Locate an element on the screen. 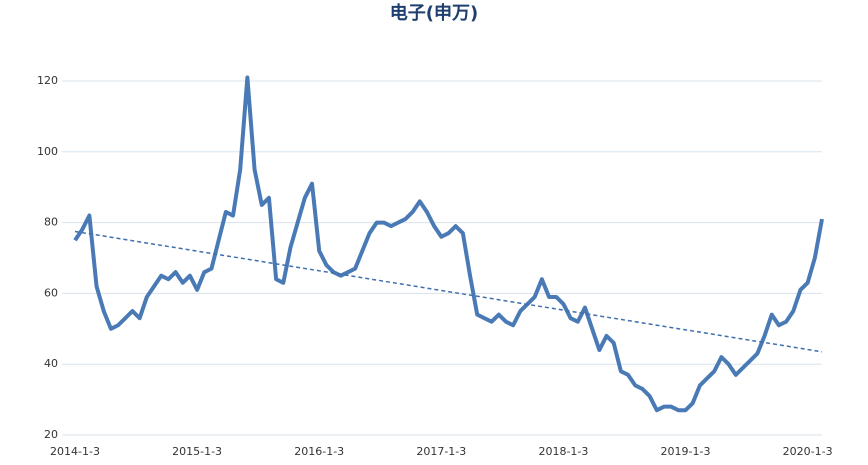 This screenshot has width=868, height=465. x-tick-label: 2014-1-3 is located at coordinates (75, 451).